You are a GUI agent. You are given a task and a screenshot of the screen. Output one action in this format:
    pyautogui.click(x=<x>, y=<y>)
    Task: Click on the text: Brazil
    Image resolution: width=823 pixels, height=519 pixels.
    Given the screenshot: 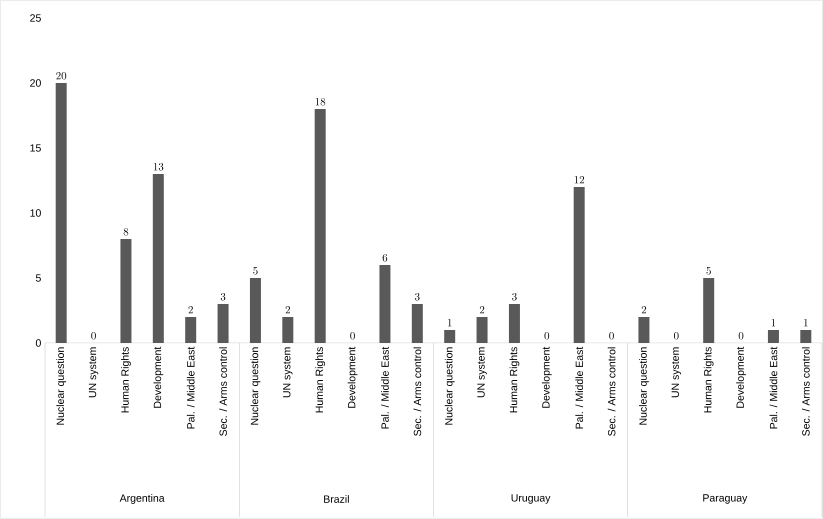 What is the action you would take?
    pyautogui.click(x=336, y=499)
    